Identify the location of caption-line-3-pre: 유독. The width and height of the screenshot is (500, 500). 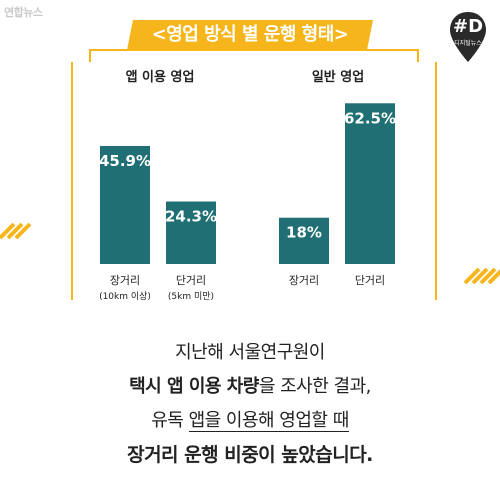
(170, 420).